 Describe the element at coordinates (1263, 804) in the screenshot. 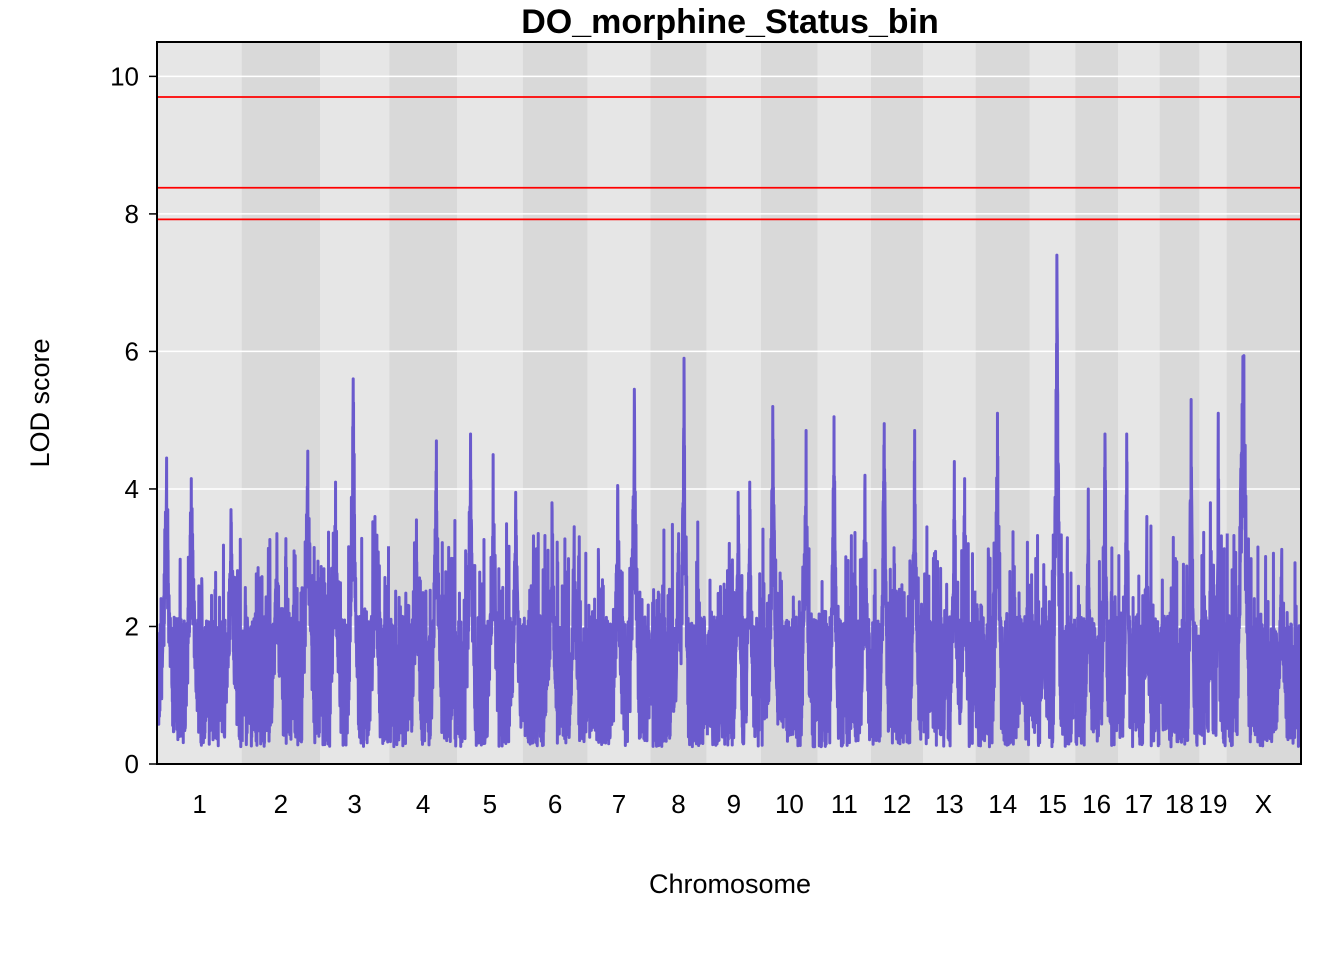

I see `x-tick-label-X: X` at that location.